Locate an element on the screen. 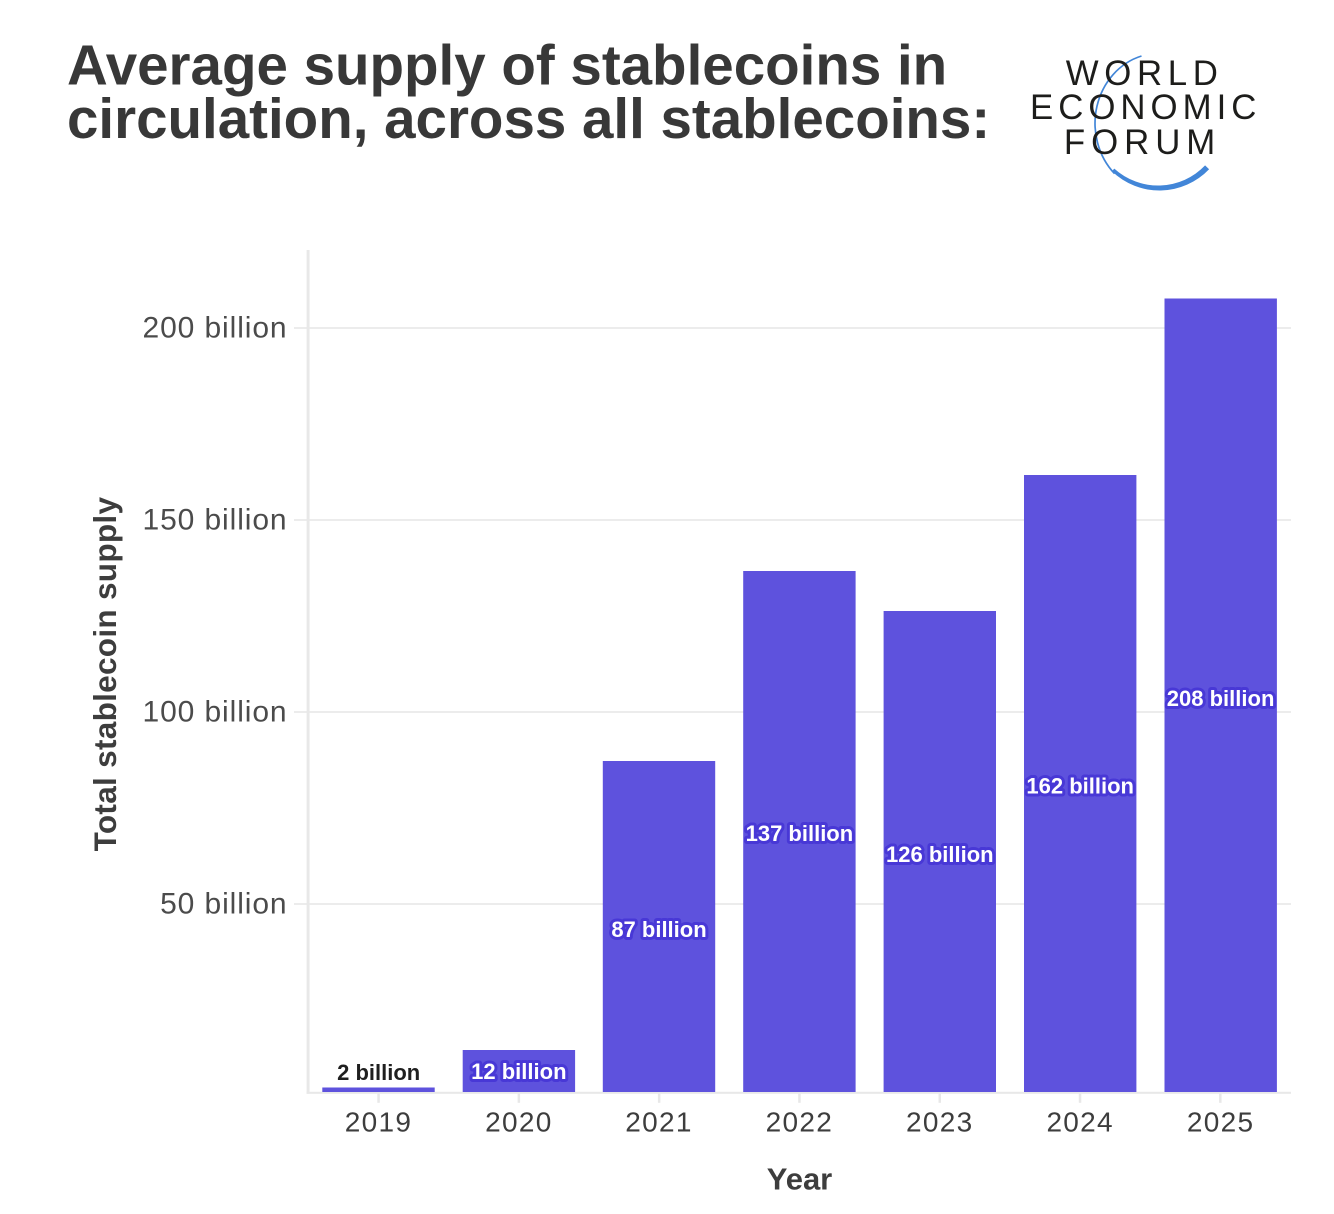  svg-text: 50 billion is located at coordinates (223, 903).